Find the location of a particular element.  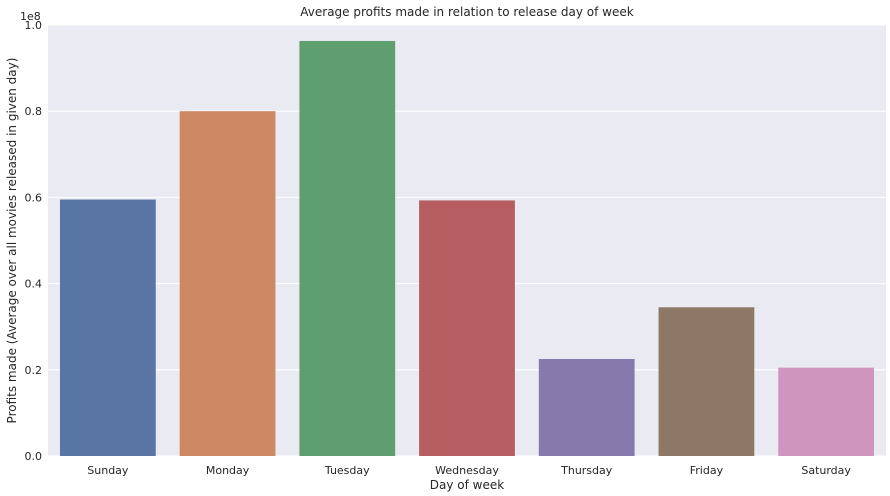

bar-thursday is located at coordinates (586, 407).